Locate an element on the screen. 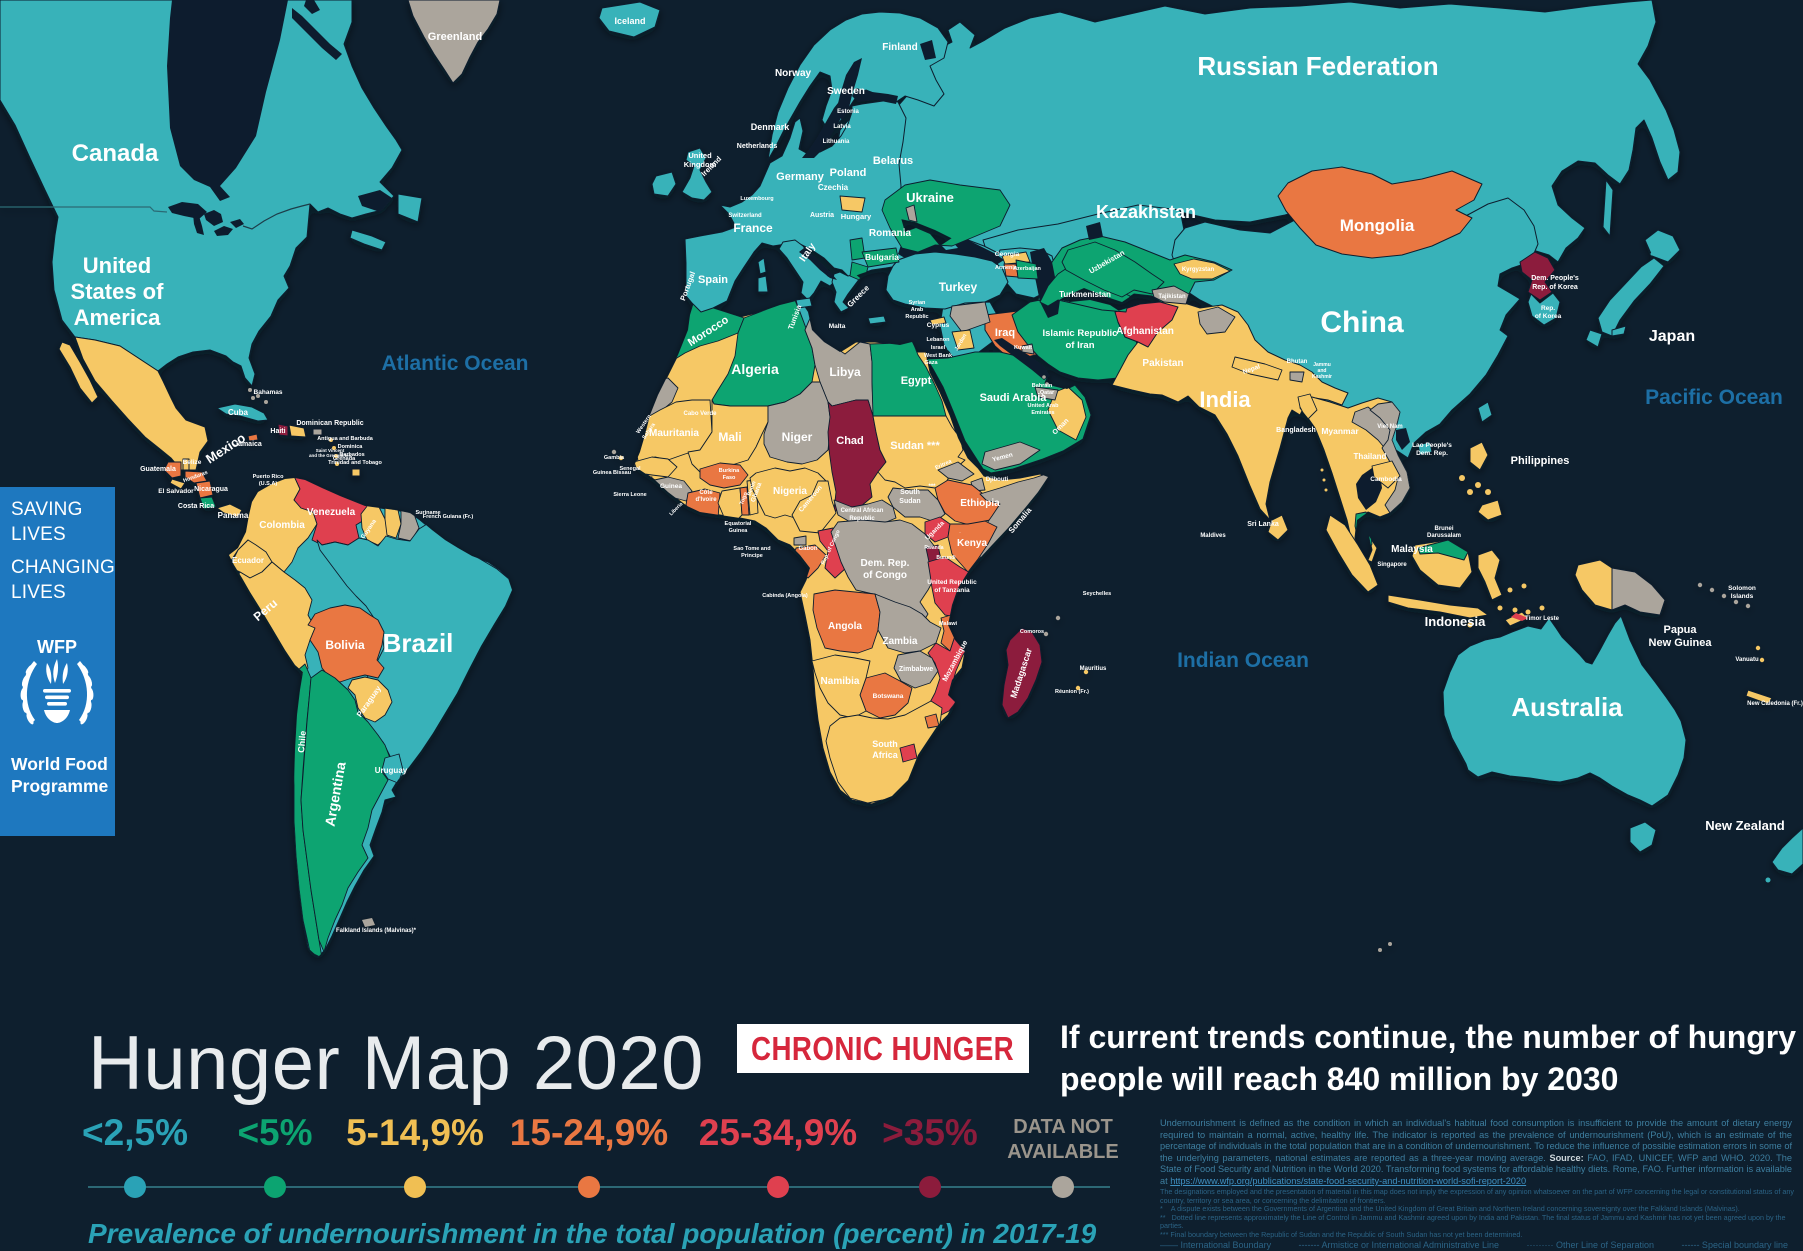 This screenshot has width=1803, height=1251. svg-text: United is located at coordinates (117, 265).